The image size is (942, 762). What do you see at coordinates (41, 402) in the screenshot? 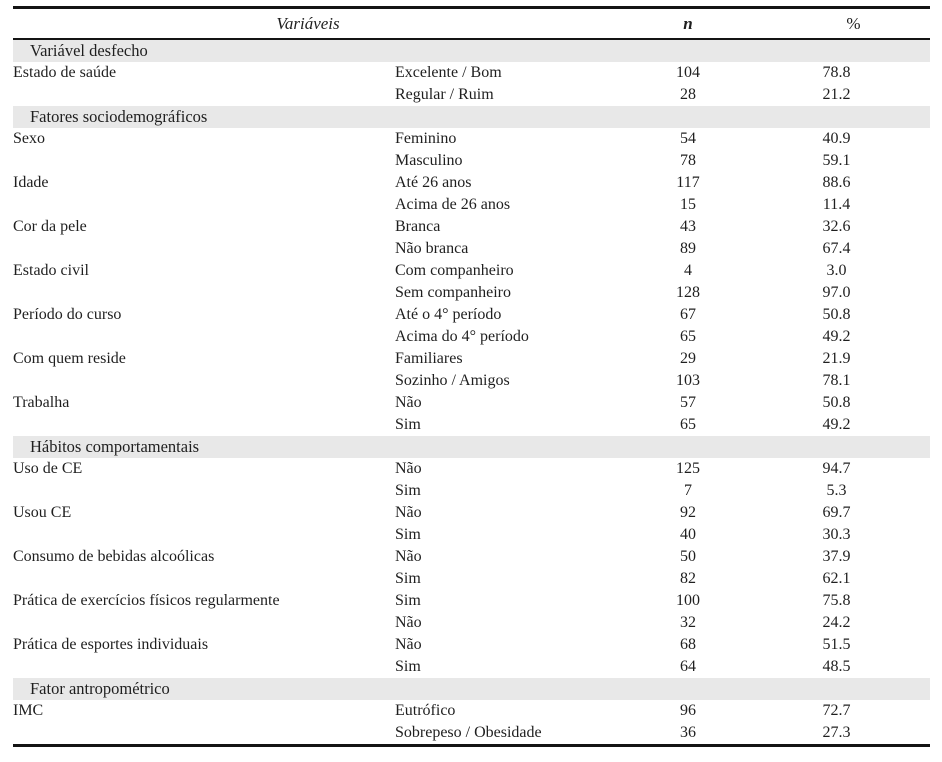
I see `cell-variable: Trabalha` at bounding box center [41, 402].